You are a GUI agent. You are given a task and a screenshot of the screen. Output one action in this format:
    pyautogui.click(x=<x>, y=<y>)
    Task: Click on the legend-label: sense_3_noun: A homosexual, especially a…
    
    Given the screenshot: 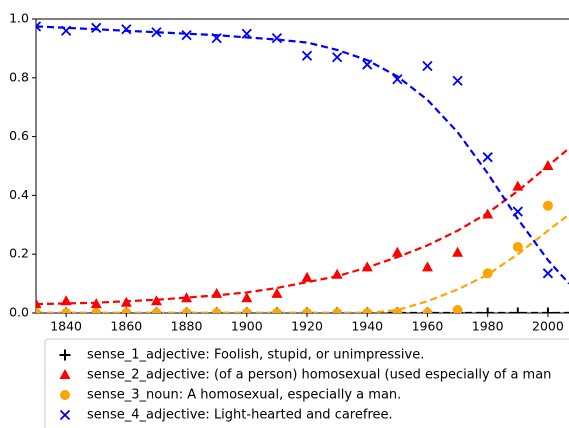 What is the action you would take?
    pyautogui.click(x=244, y=395)
    